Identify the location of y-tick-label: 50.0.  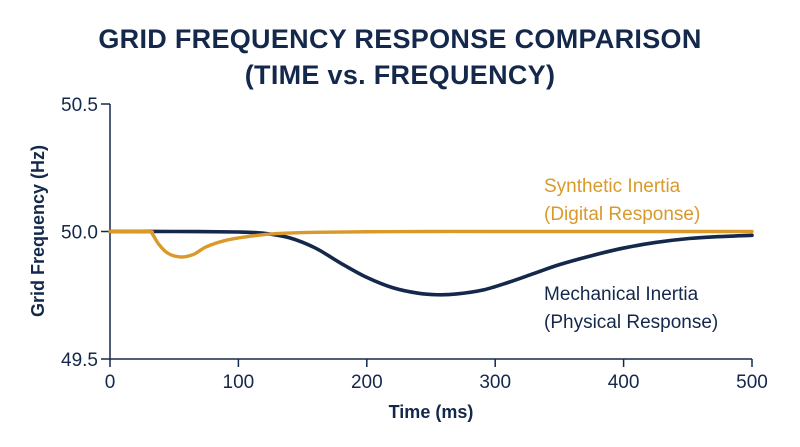
(79, 233).